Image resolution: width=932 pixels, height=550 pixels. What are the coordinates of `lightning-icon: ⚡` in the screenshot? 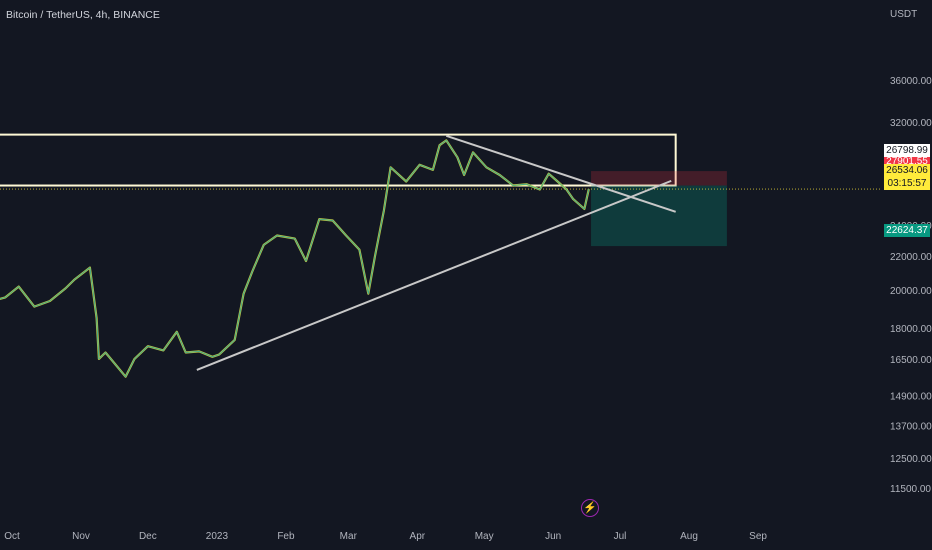 It's located at (590, 508).